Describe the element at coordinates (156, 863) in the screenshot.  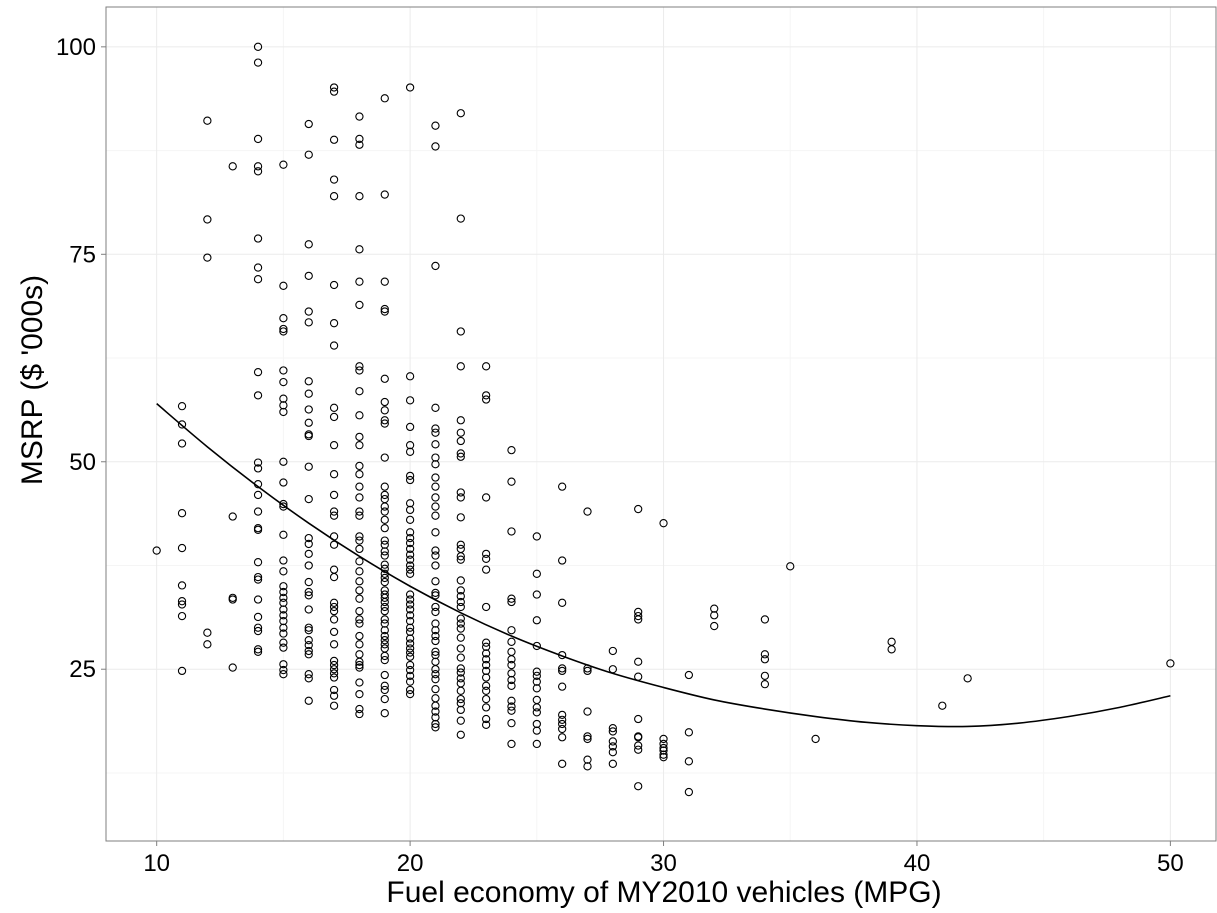
I see `x-tick-label: 10` at that location.